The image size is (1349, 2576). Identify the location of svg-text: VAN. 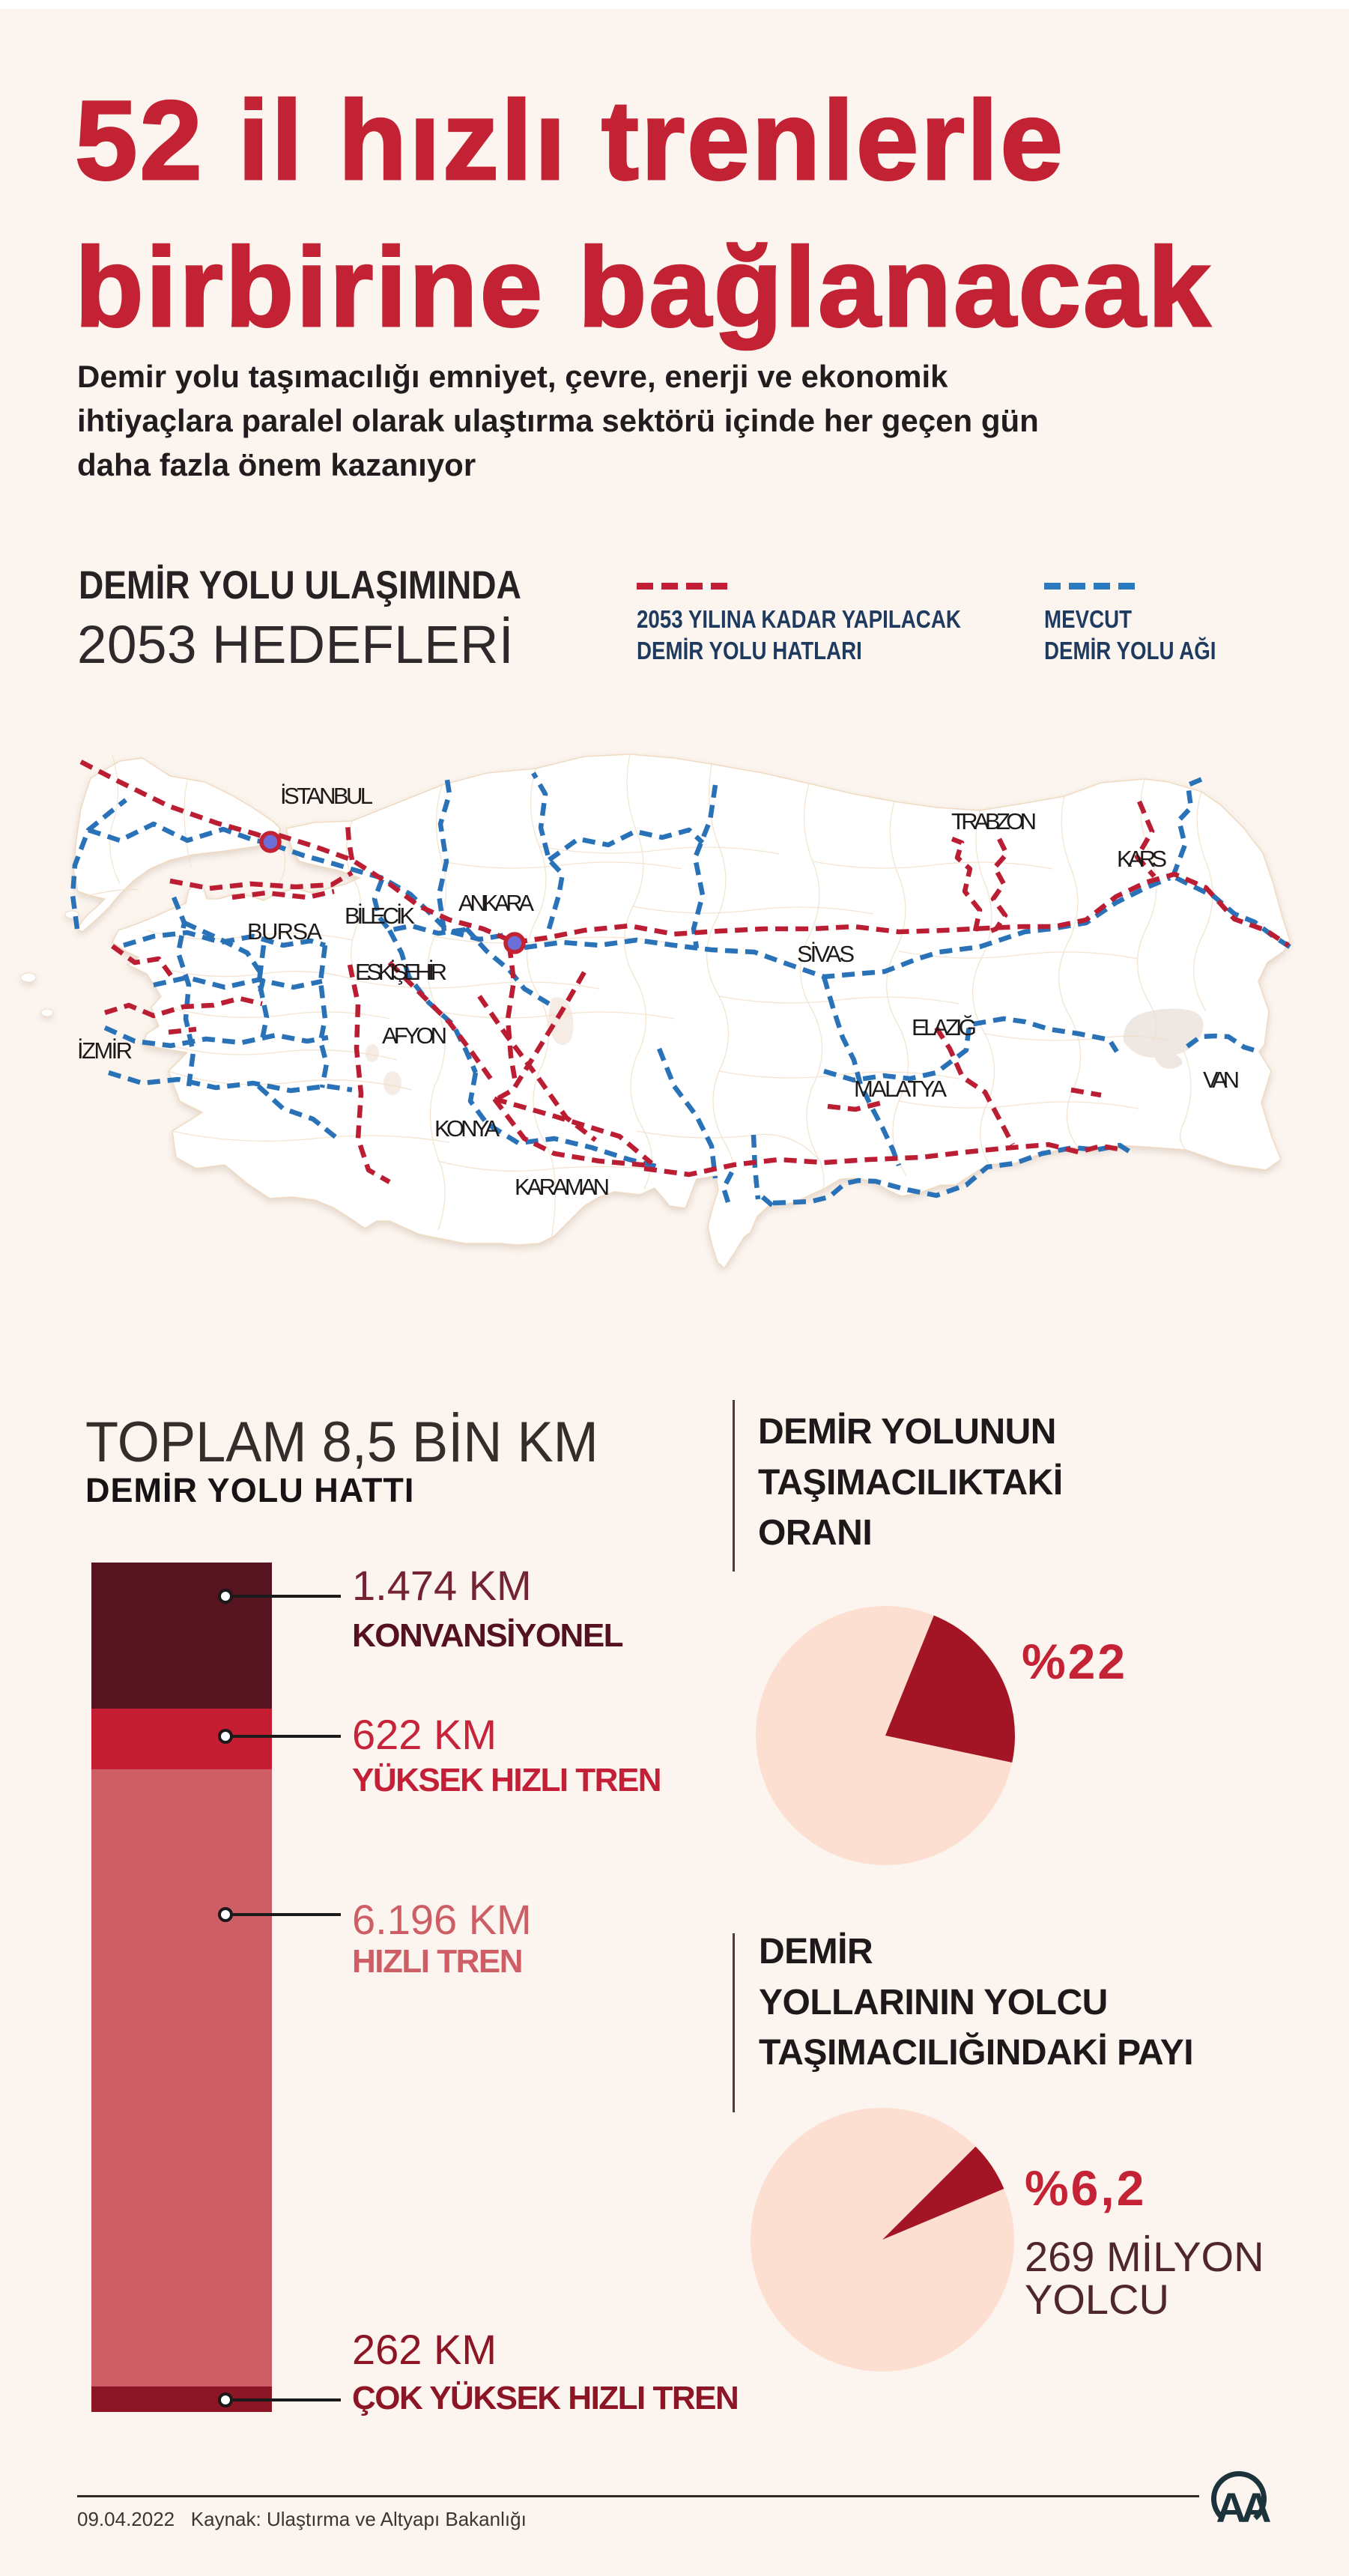
(1221, 1080).